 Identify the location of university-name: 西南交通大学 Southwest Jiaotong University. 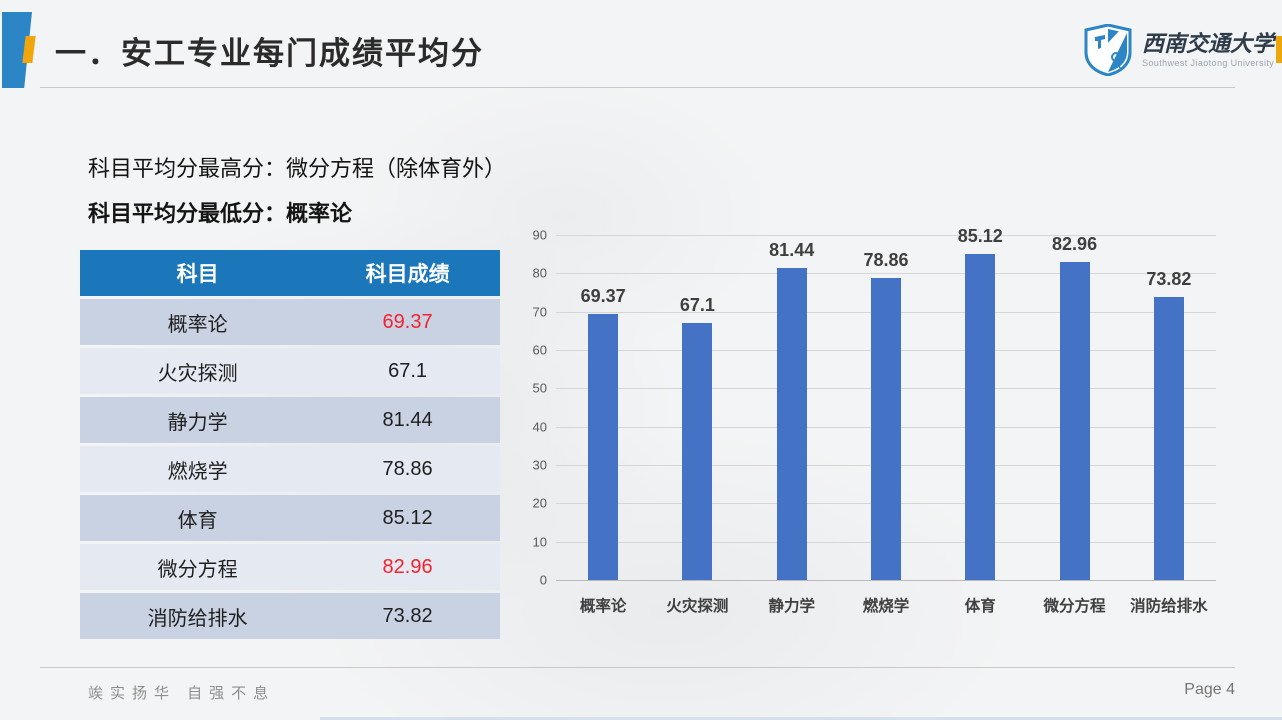
(1208, 49).